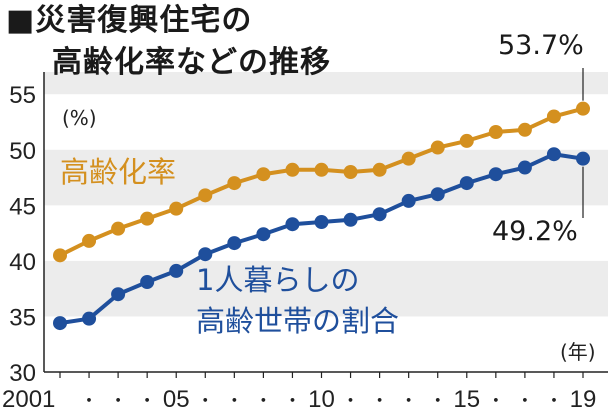  I want to click on y-tick-label: 45, so click(22, 206).